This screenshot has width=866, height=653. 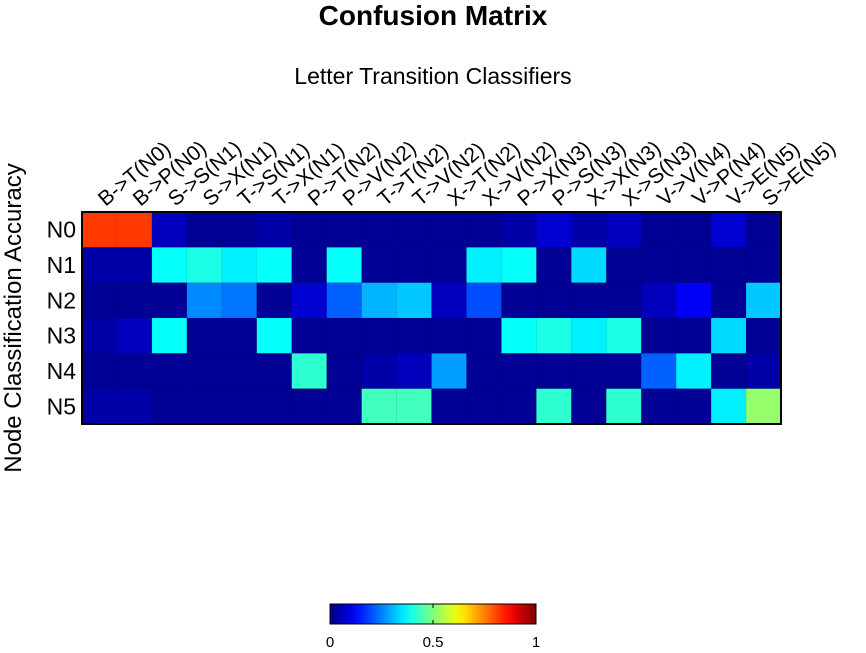 What do you see at coordinates (62, 371) in the screenshot?
I see `row-label: N4` at bounding box center [62, 371].